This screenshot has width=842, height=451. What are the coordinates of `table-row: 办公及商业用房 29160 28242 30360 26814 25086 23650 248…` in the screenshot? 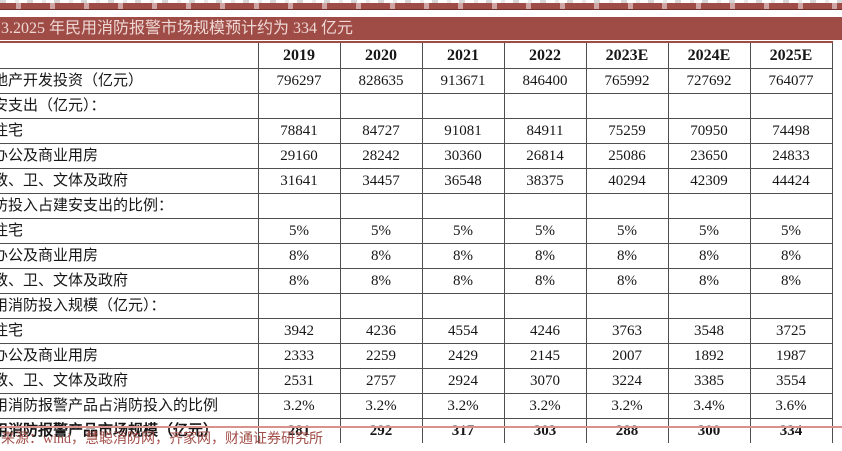 It's located at (416, 156).